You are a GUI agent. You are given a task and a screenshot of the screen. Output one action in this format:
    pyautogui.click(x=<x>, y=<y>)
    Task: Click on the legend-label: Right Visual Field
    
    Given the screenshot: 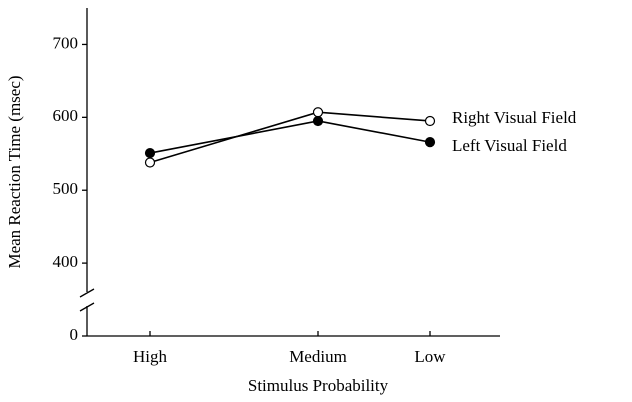 What is the action you would take?
    pyautogui.click(x=514, y=117)
    